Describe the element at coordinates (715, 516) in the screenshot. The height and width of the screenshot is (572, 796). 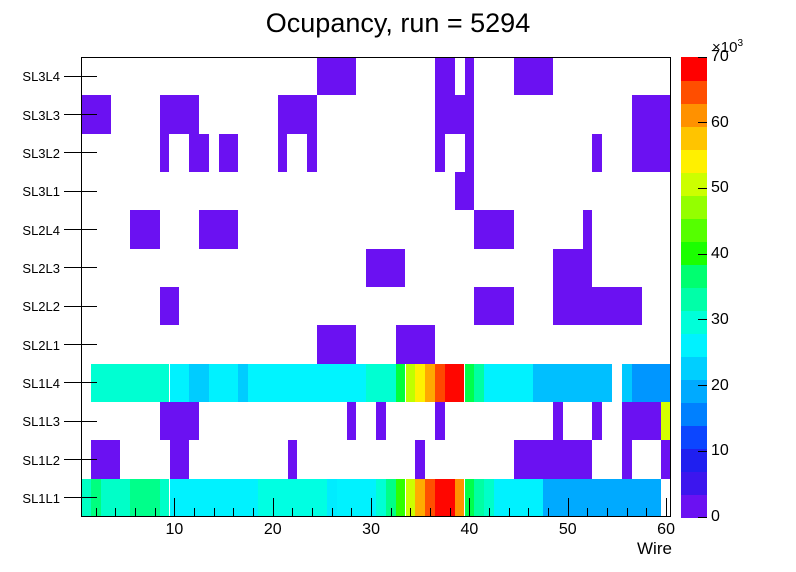
I see `colorbar-tick-label: 0` at that location.